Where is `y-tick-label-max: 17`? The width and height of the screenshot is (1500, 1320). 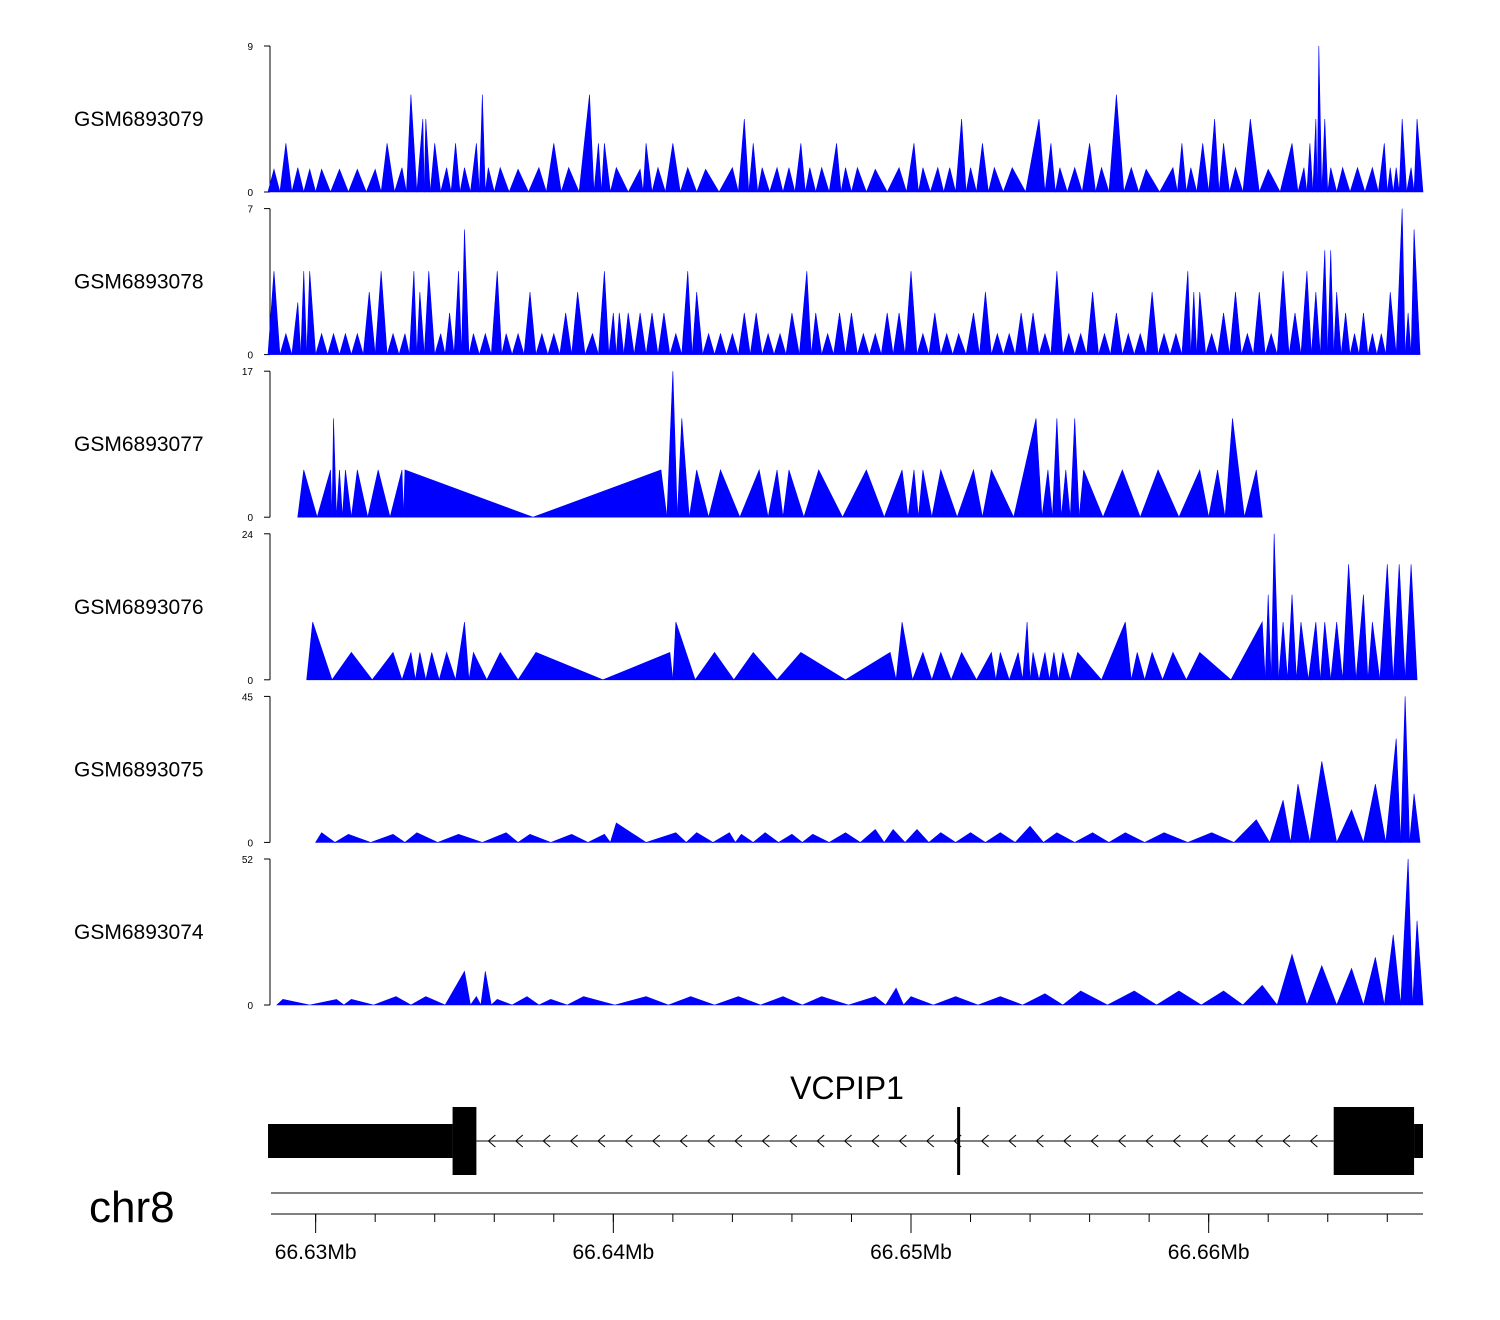
y-tick-label-max: 17 is located at coordinates (248, 372).